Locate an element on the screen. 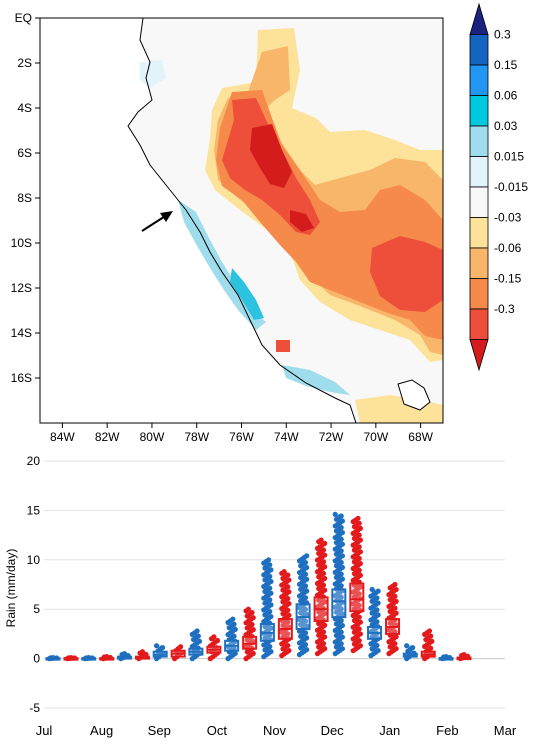 The height and width of the screenshot is (747, 550). map-y-tick-label: 4S is located at coordinates (24, 108).